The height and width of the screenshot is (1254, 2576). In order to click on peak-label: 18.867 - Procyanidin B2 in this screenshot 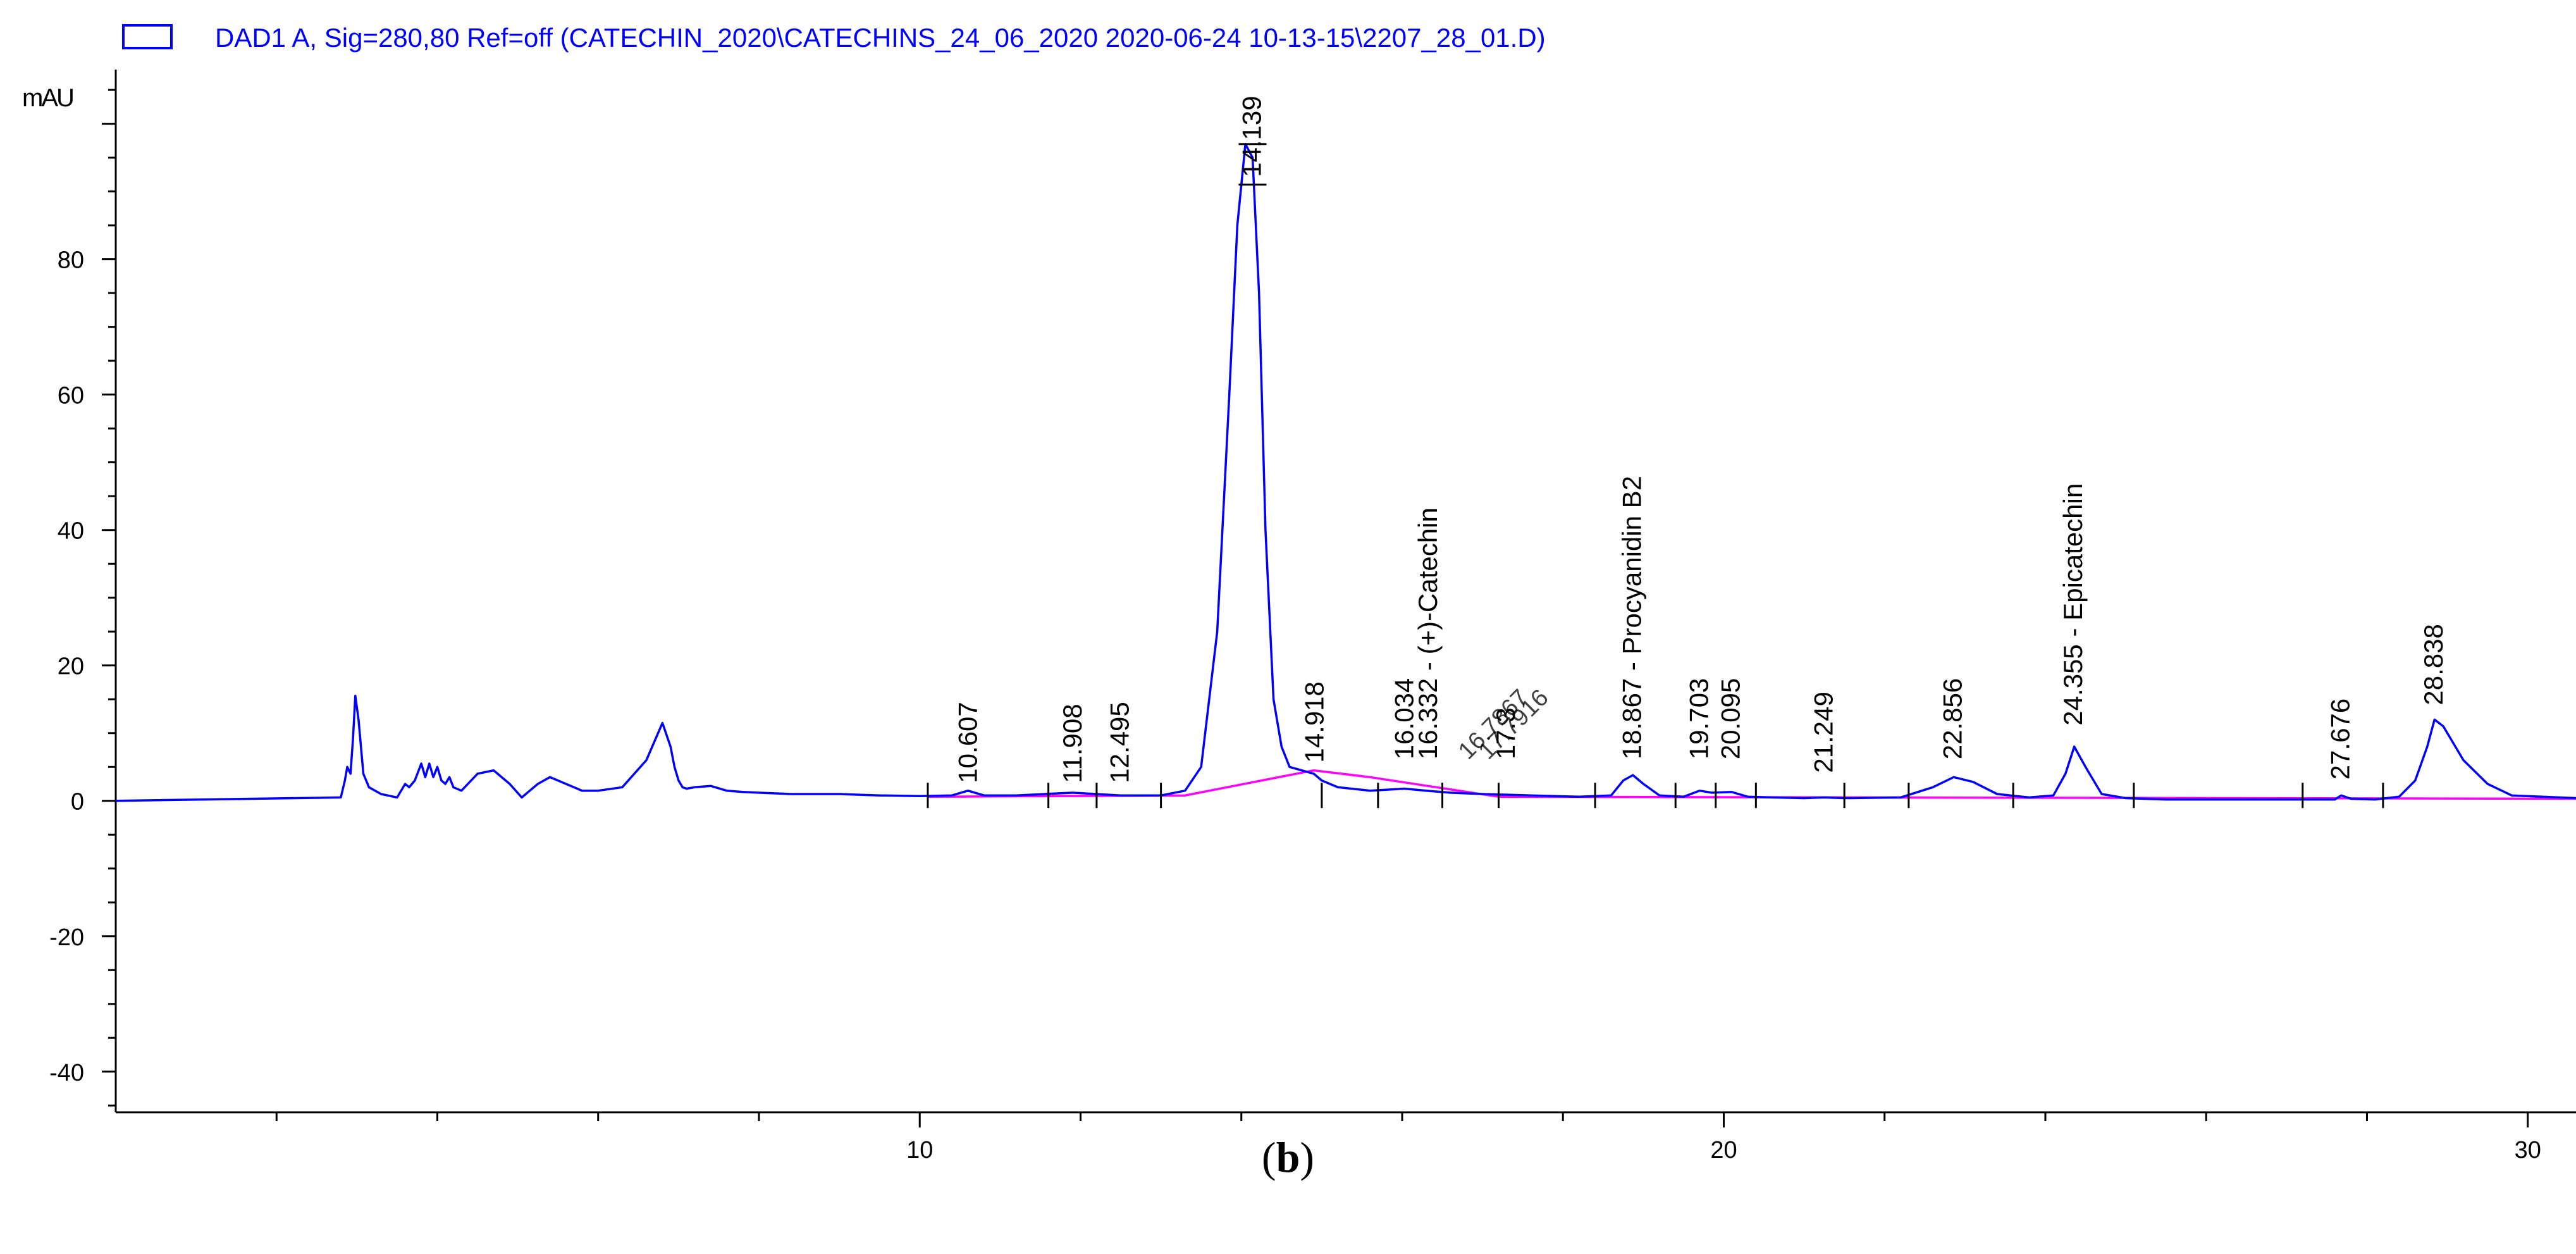, I will do `click(1632, 617)`.